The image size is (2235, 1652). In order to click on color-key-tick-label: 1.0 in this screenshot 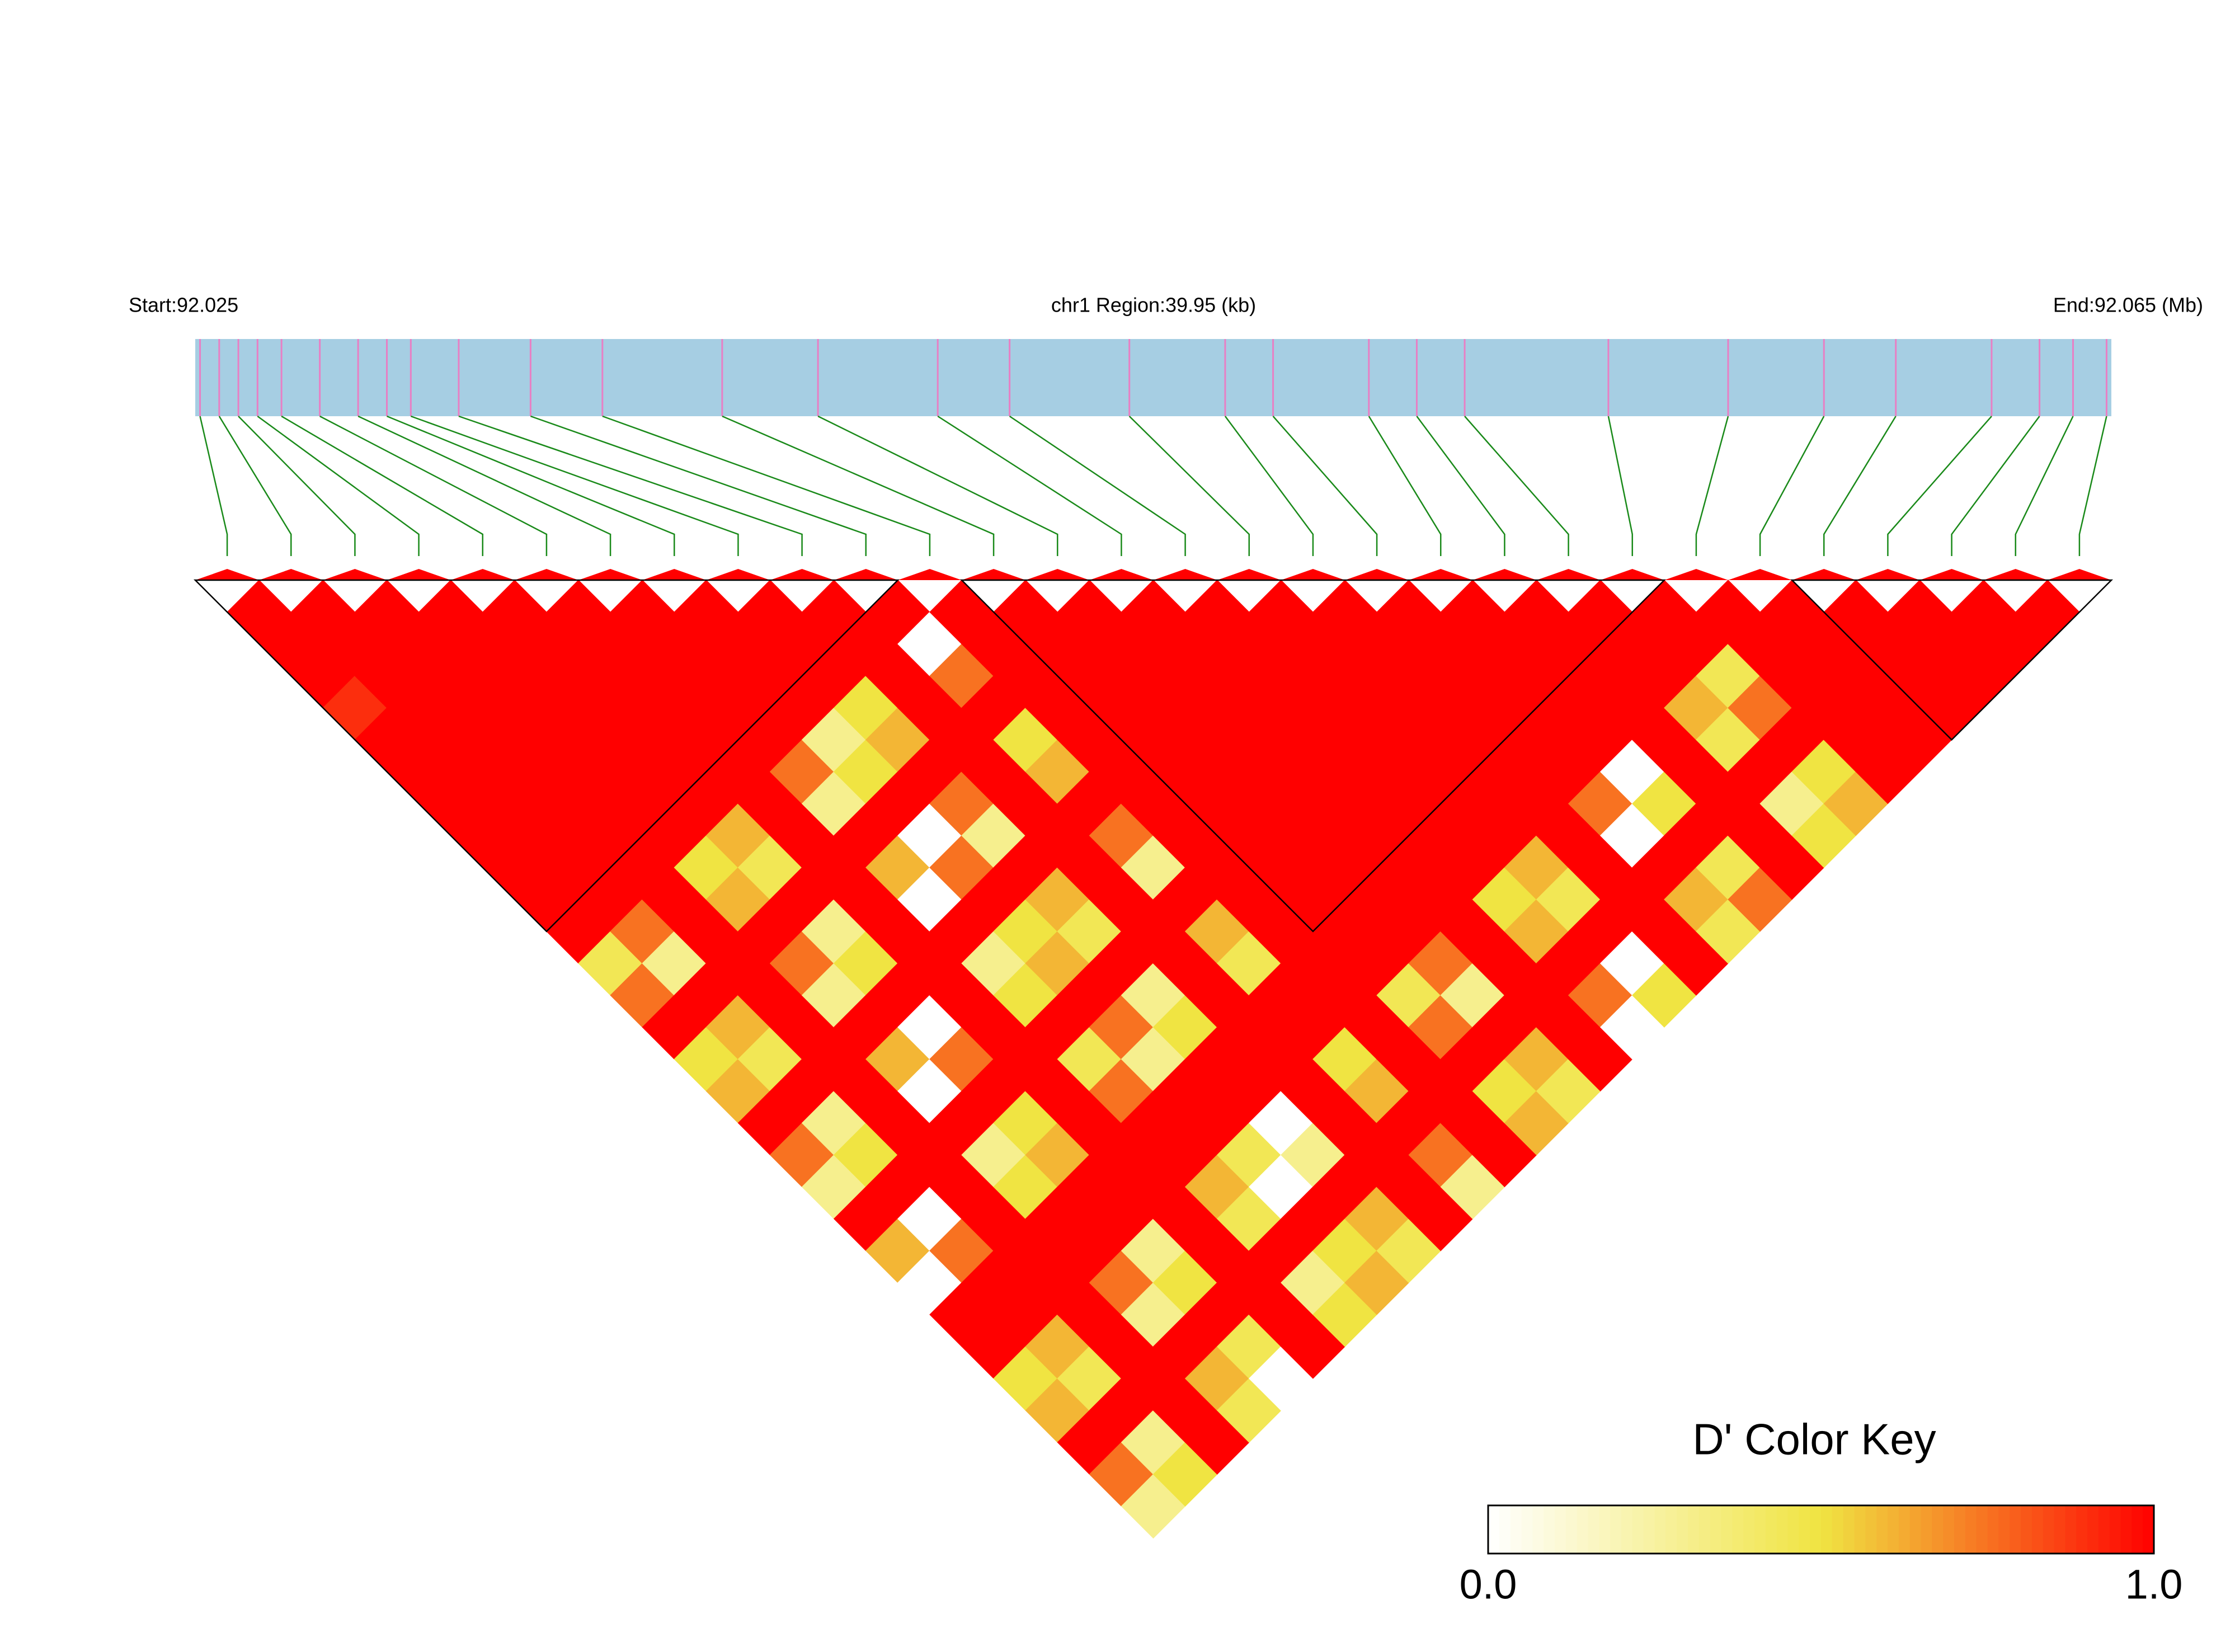, I will do `click(2154, 1585)`.